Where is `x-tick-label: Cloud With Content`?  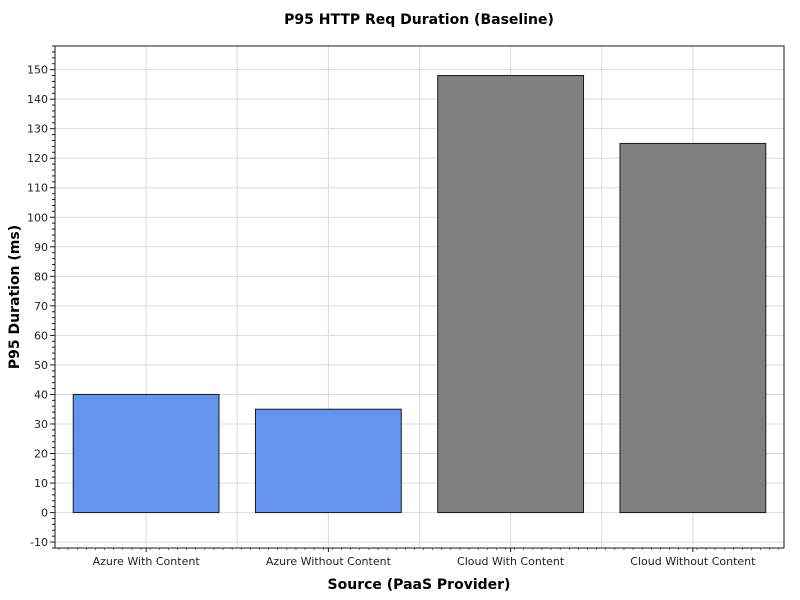 x-tick-label: Cloud With Content is located at coordinates (511, 561).